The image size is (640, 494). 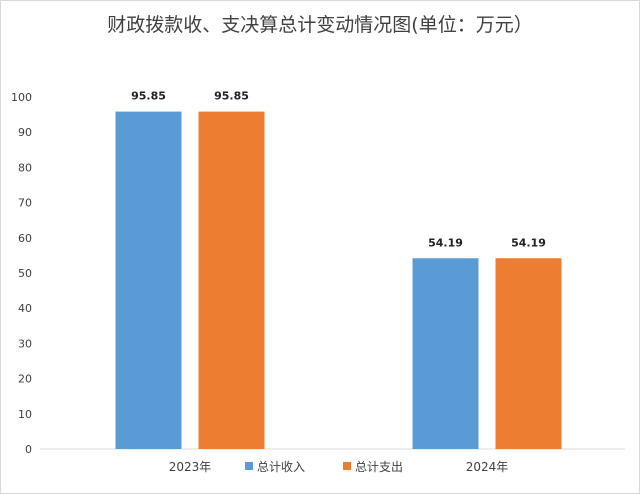 I want to click on x-tick-label: 2024年, so click(x=487, y=467).